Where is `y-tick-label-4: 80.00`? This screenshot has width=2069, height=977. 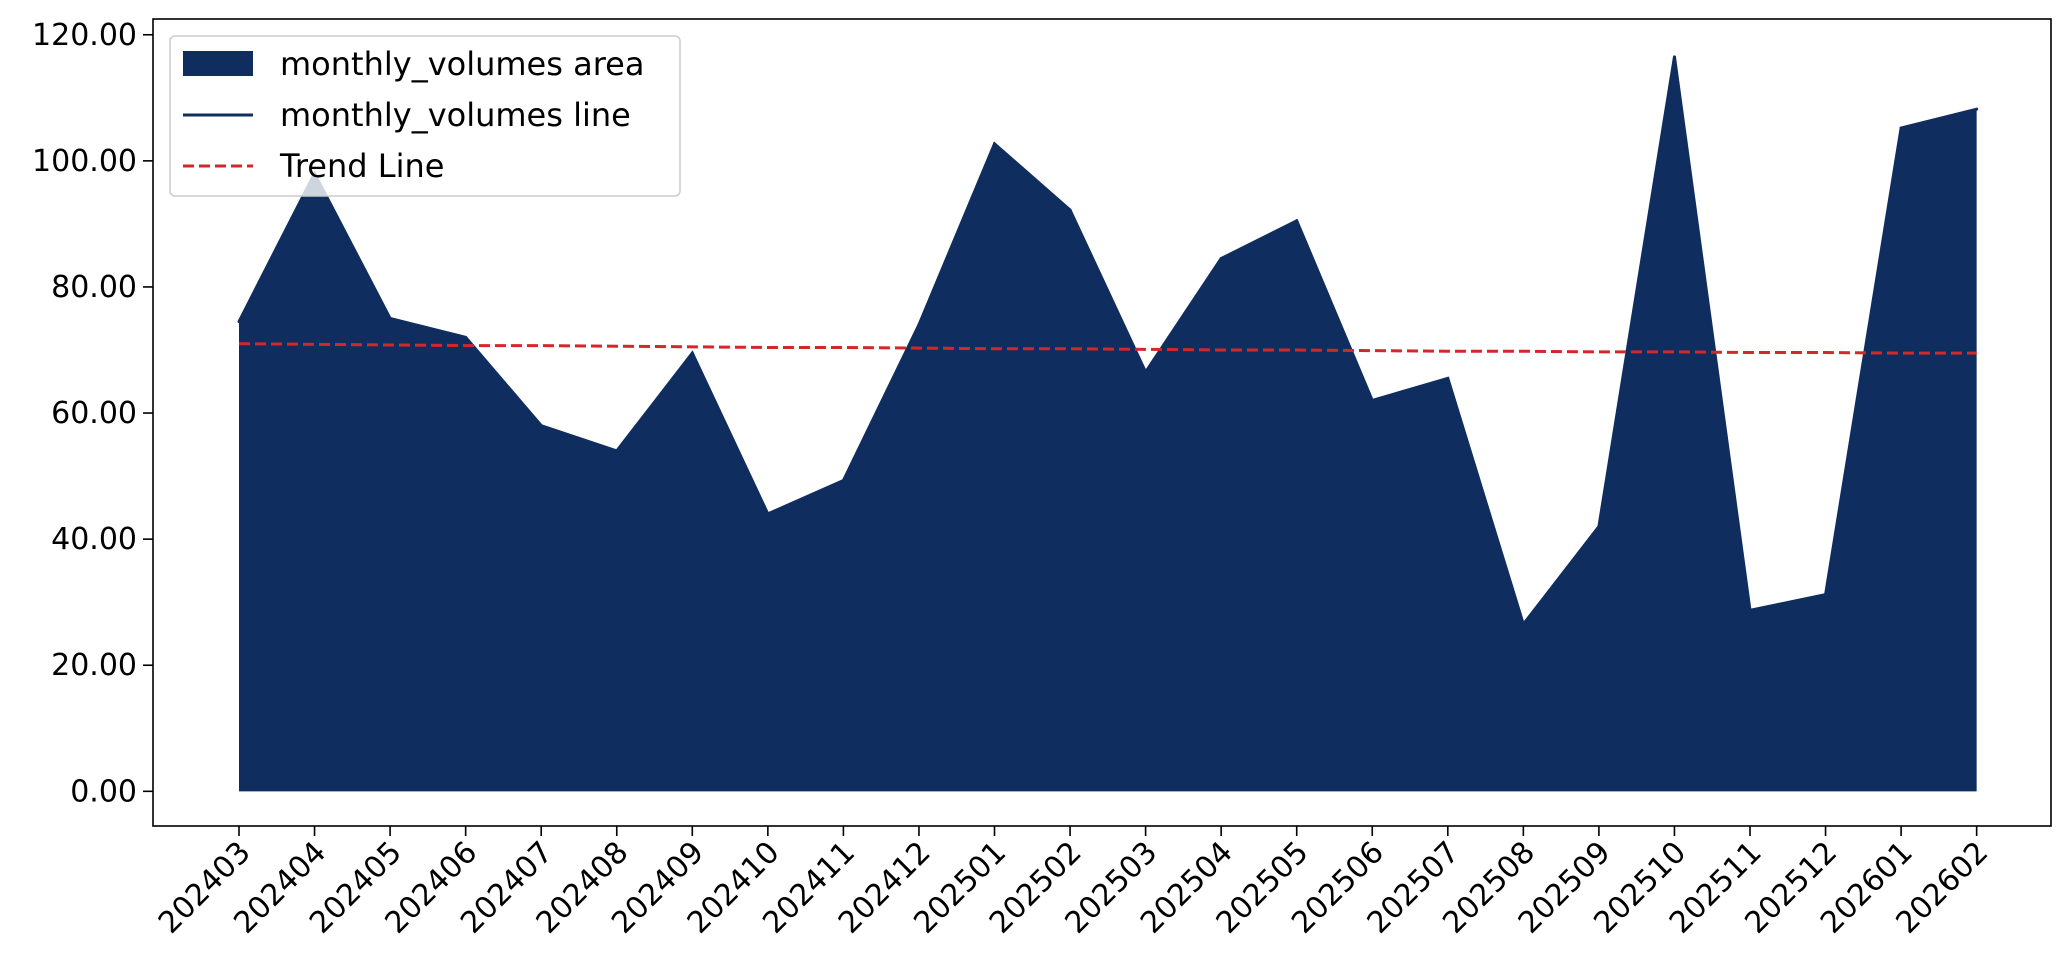 y-tick-label-4: 80.00 is located at coordinates (94, 287).